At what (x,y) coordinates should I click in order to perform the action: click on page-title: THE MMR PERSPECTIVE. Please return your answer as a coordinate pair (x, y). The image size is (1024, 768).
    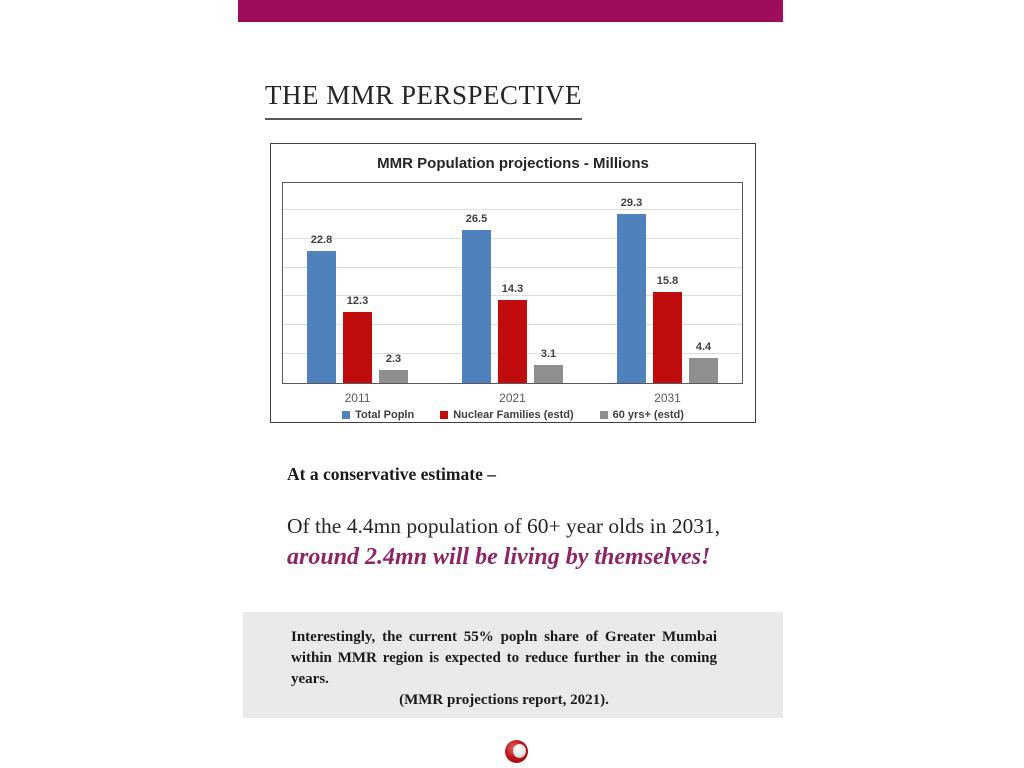
    Looking at the image, I should click on (424, 100).